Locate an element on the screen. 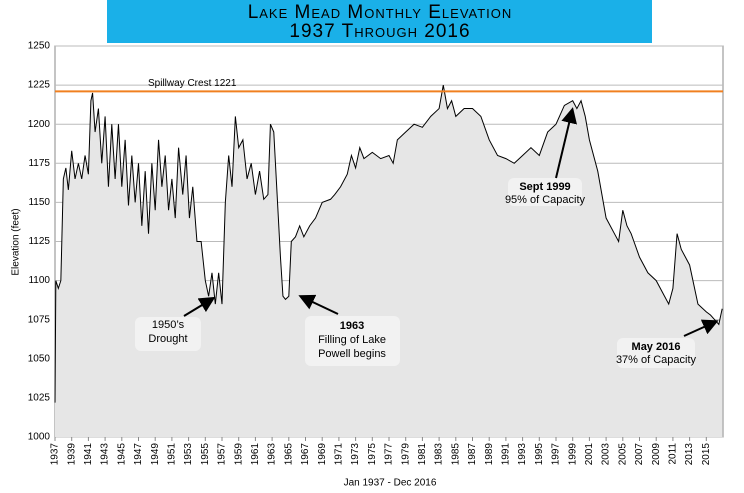 This screenshot has height=493, width=744. y-tick-label: 1250 is located at coordinates (39, 46).